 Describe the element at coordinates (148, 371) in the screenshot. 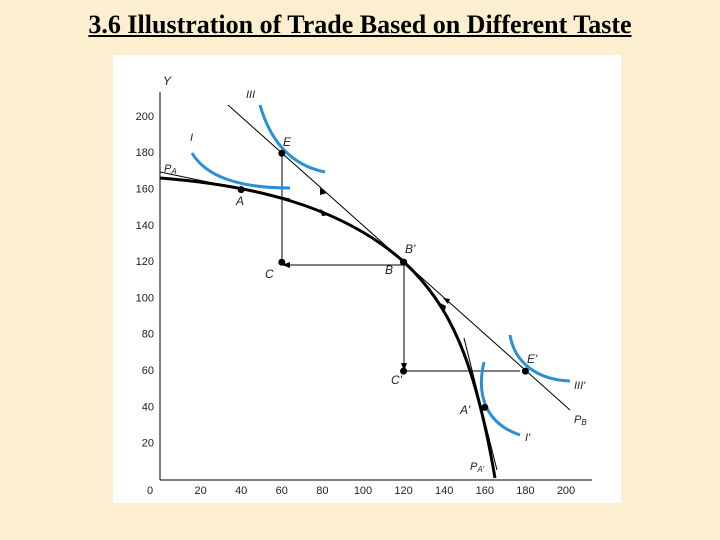

I see `y-tick-label: 60` at that location.